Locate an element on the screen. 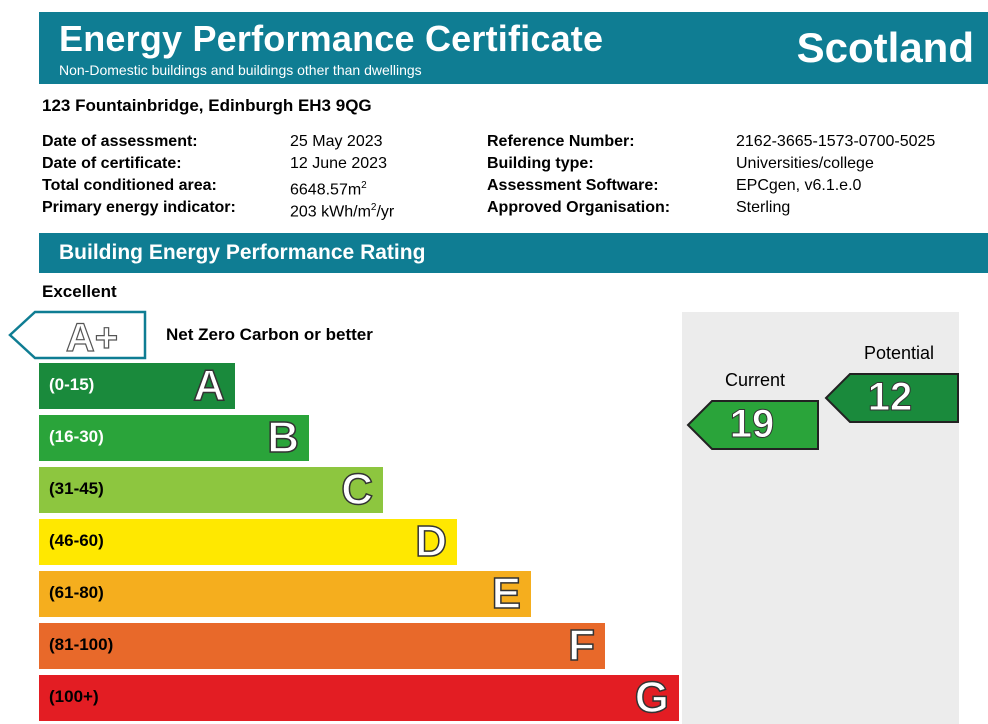 The image size is (988, 724). band-letter: G is located at coordinates (652, 697).